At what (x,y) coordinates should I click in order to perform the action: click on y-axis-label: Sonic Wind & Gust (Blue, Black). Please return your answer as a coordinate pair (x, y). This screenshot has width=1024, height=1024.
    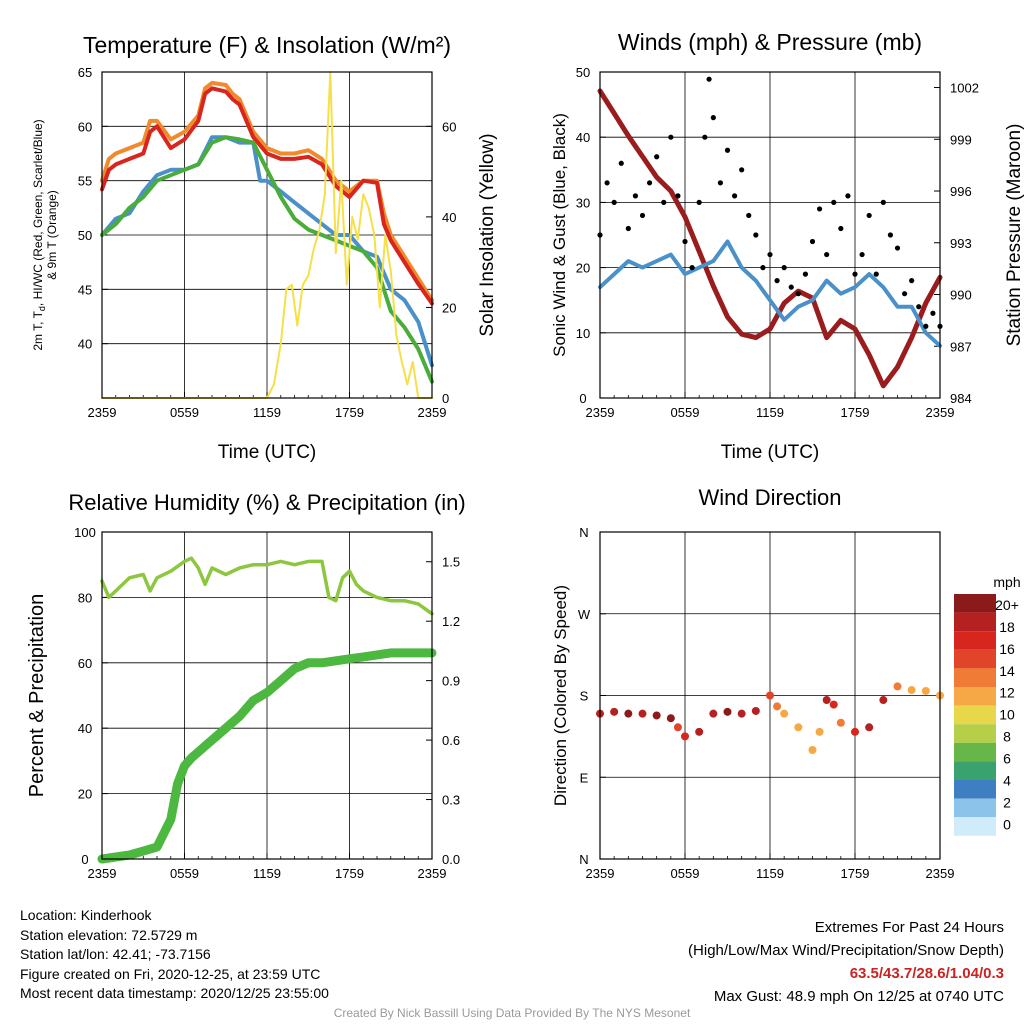
    Looking at the image, I should click on (559, 235).